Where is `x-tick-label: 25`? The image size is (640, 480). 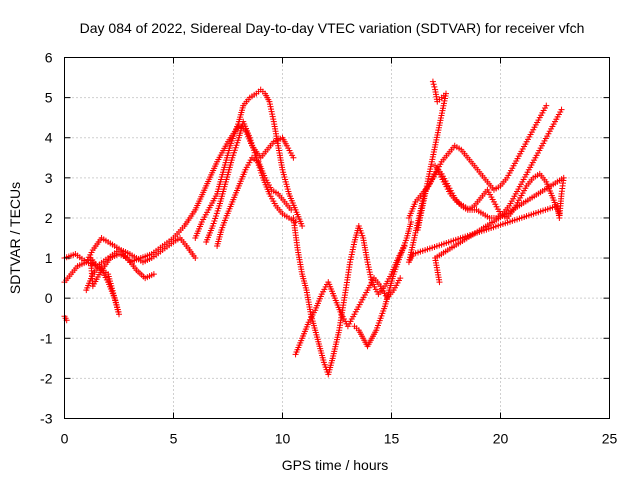 x-tick-label: 25 is located at coordinates (610, 439).